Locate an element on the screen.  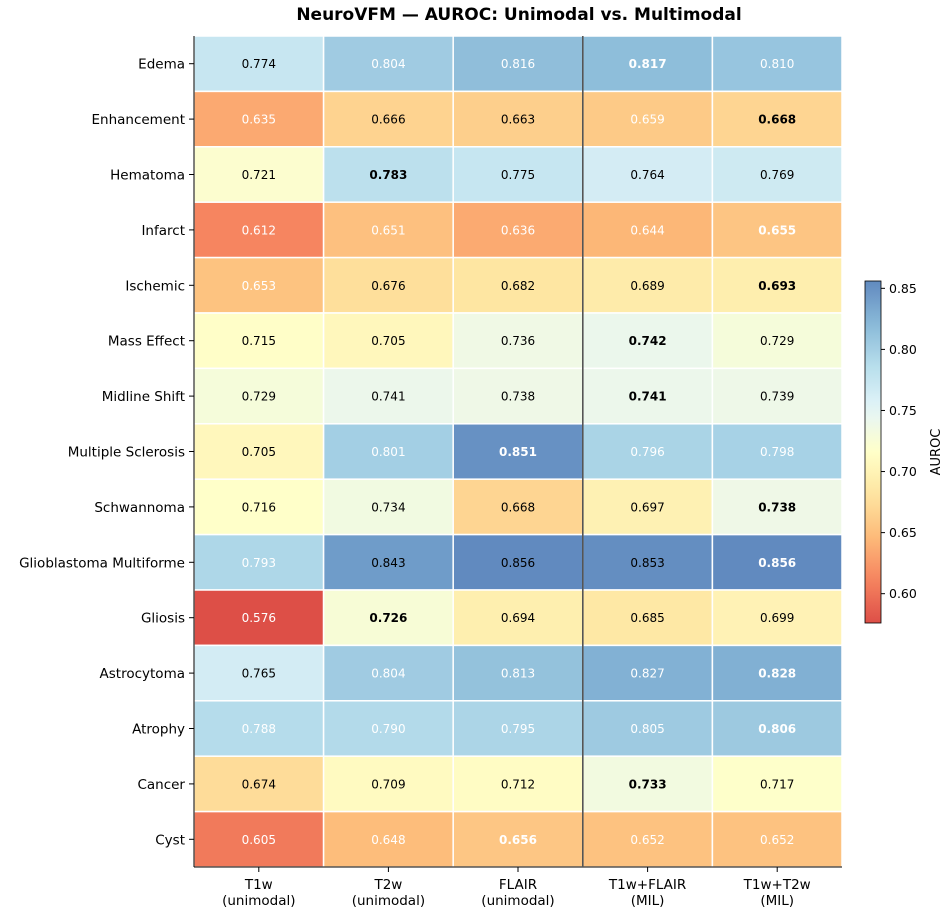
cell-value-label: 0.685 is located at coordinates (647, 618).